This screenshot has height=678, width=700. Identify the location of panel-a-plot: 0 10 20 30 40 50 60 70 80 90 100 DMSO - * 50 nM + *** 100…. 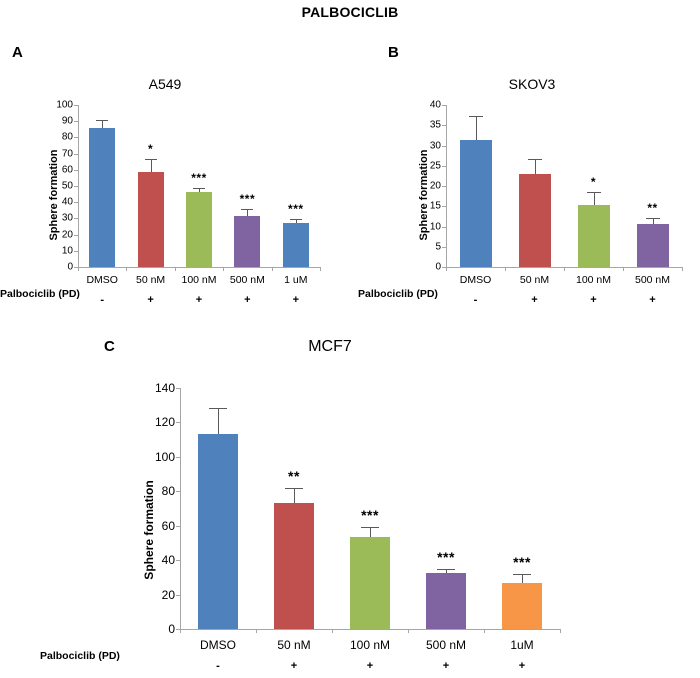
(188, 203).